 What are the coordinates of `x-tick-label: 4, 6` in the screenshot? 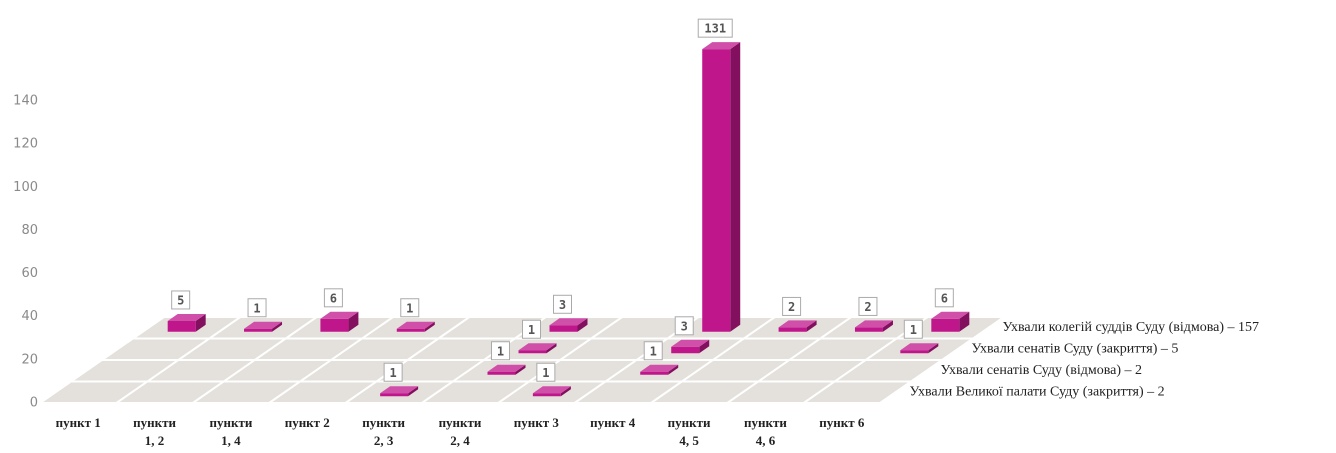 It's located at (766, 440).